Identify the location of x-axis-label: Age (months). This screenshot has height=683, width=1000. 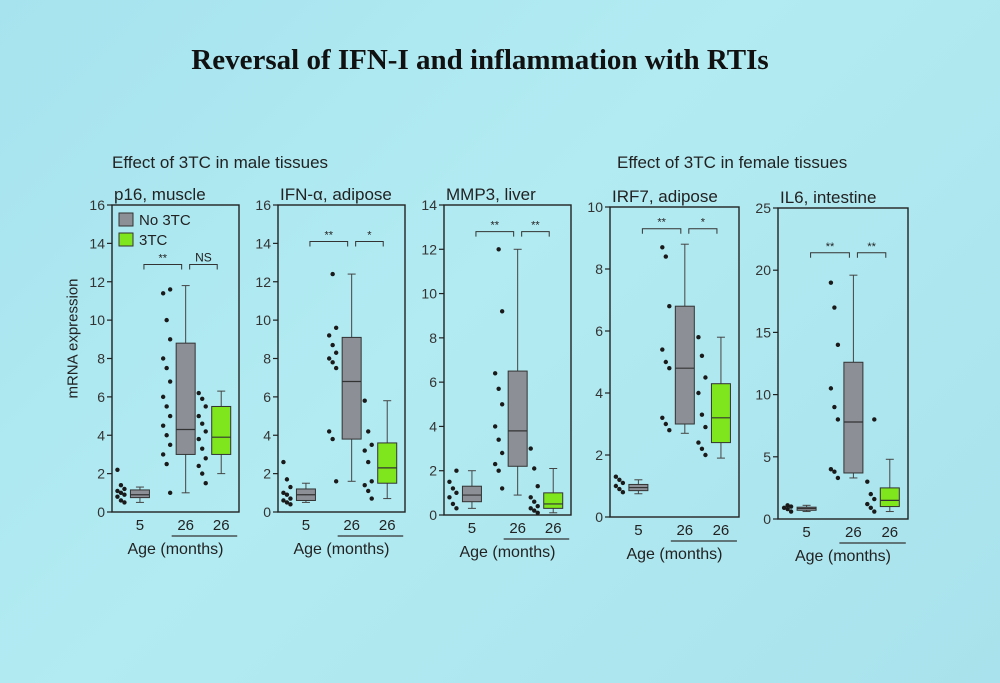
(175, 549).